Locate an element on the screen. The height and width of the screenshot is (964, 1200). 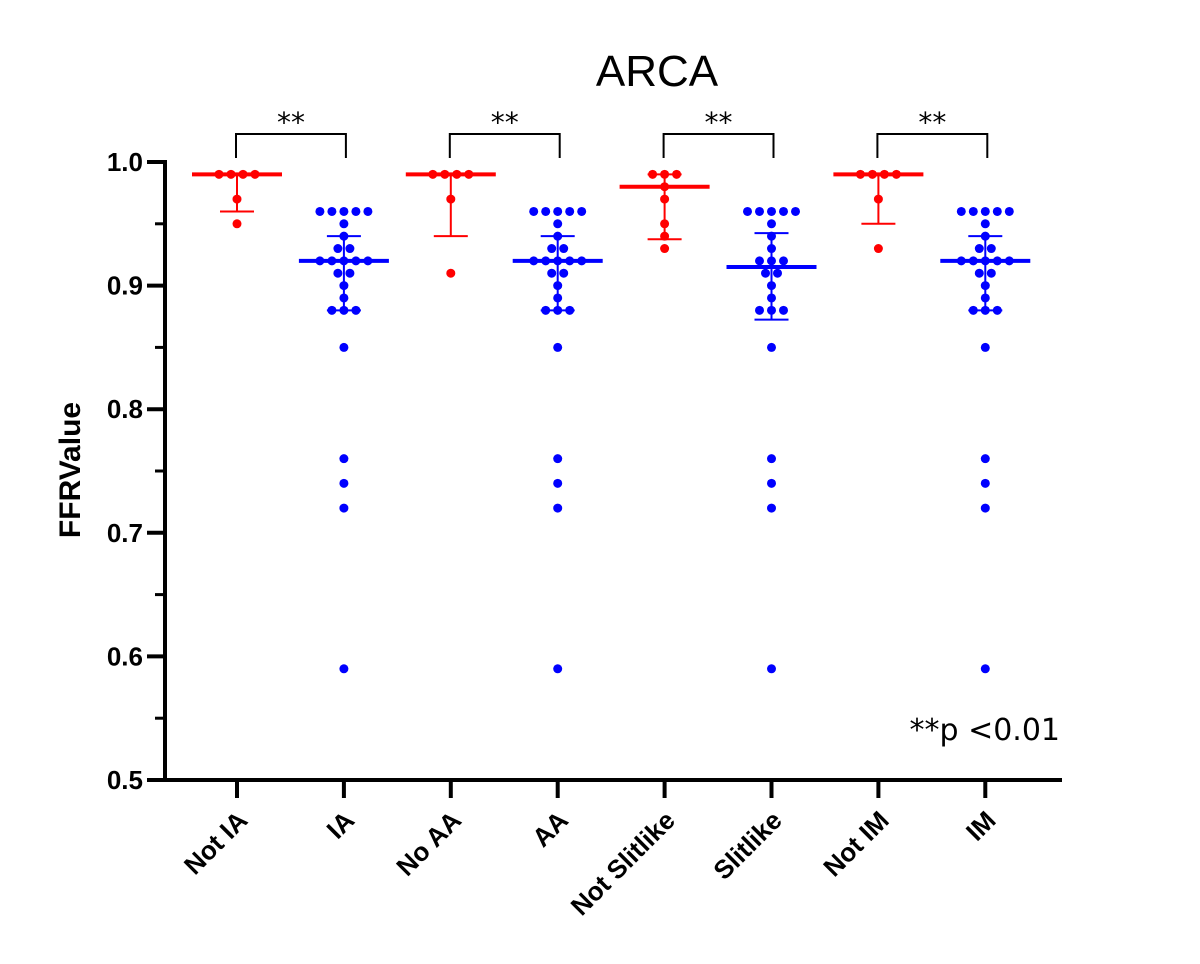
x-tick-label: IM is located at coordinates (981, 826).